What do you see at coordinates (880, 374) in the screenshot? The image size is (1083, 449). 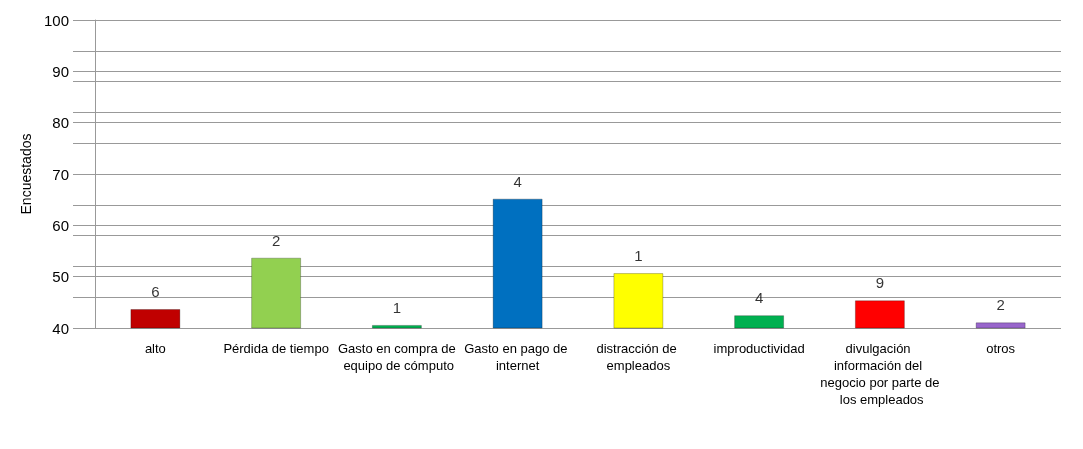 I see `x-tick-label: divulgación información del negocio por parte de los empleados` at bounding box center [880, 374].